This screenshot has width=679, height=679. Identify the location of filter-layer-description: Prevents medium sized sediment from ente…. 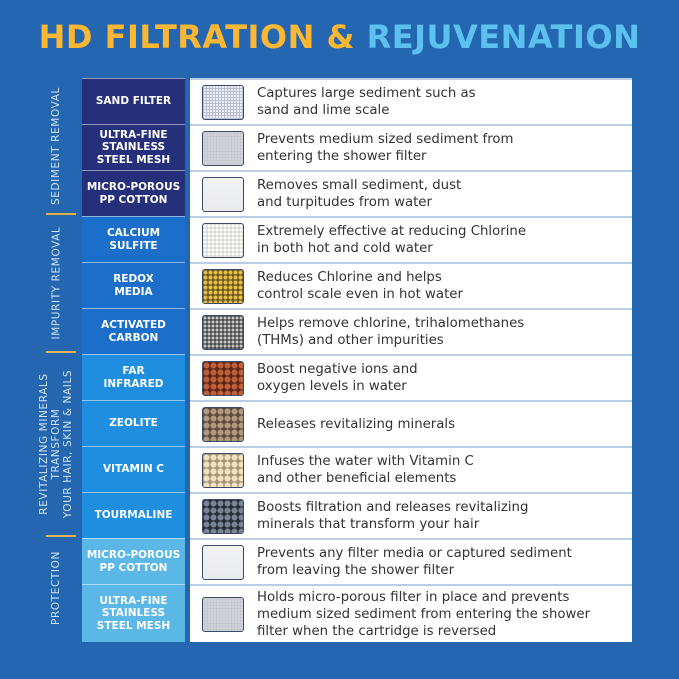
(411, 147).